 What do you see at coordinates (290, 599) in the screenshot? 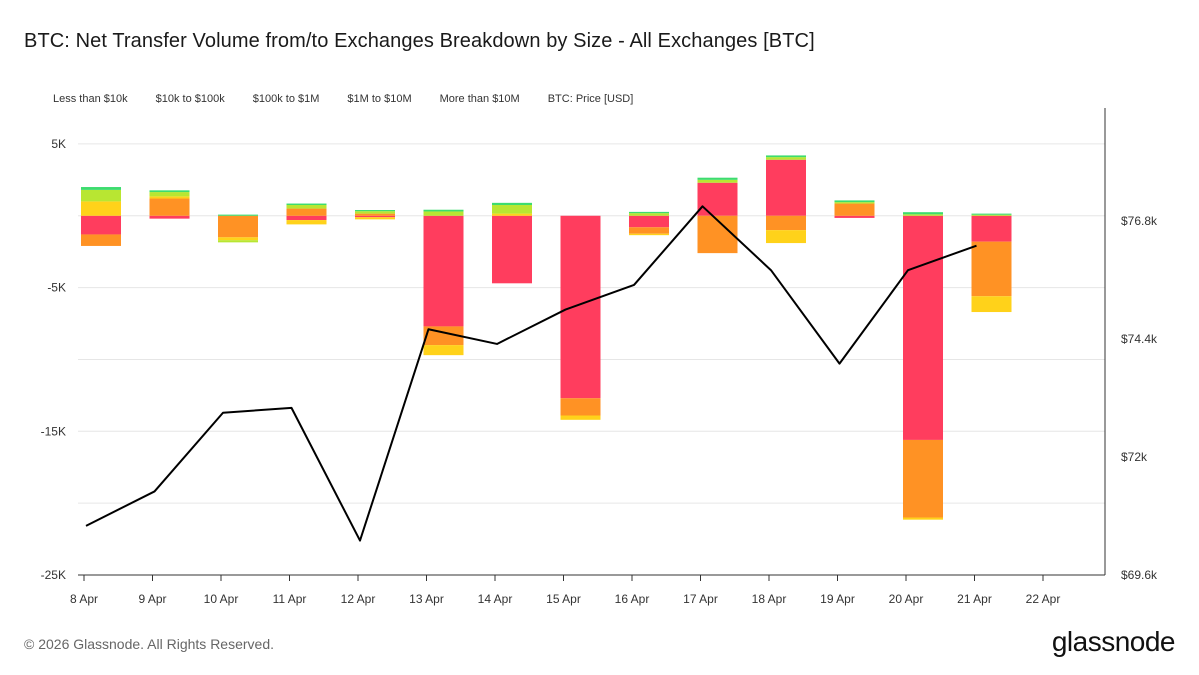
I see `x-tick-label: 11 Apr` at bounding box center [290, 599].